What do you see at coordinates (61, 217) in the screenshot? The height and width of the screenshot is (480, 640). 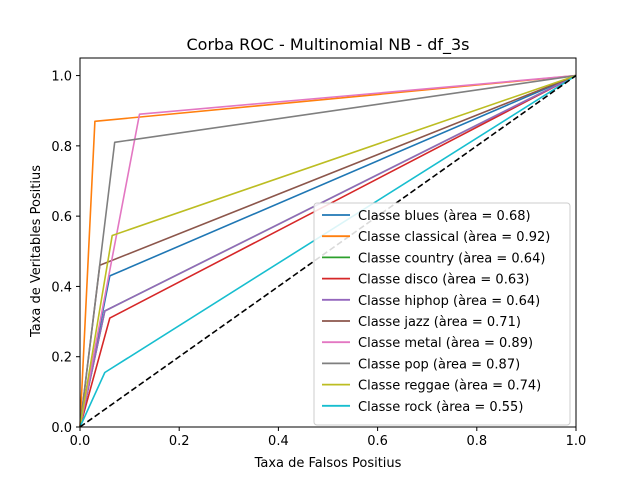 I see `y-tick-label: 0.6` at bounding box center [61, 217].